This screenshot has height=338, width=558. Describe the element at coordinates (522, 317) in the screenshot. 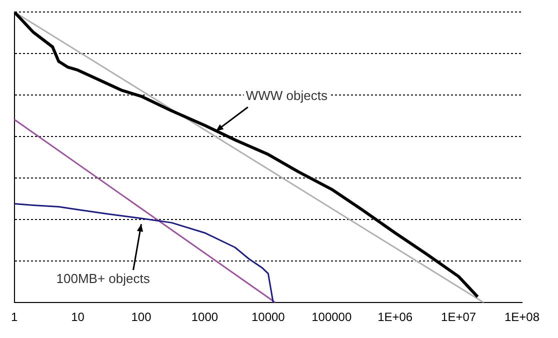

I see `x-tick-label: 1E+08` at that location.